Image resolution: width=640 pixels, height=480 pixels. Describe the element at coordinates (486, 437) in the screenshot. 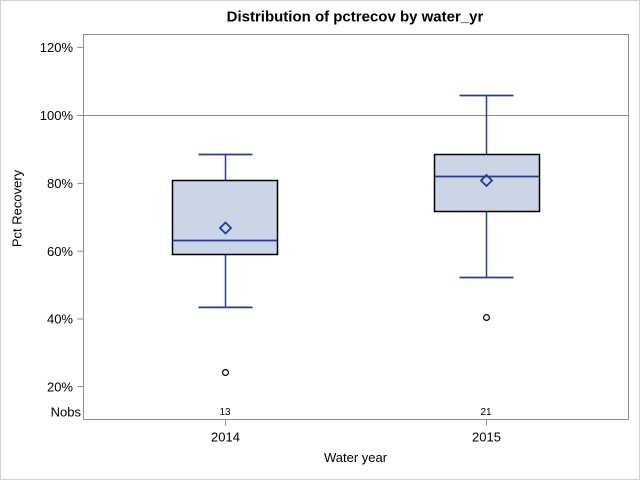

I see `svg-text: 2015` at that location.